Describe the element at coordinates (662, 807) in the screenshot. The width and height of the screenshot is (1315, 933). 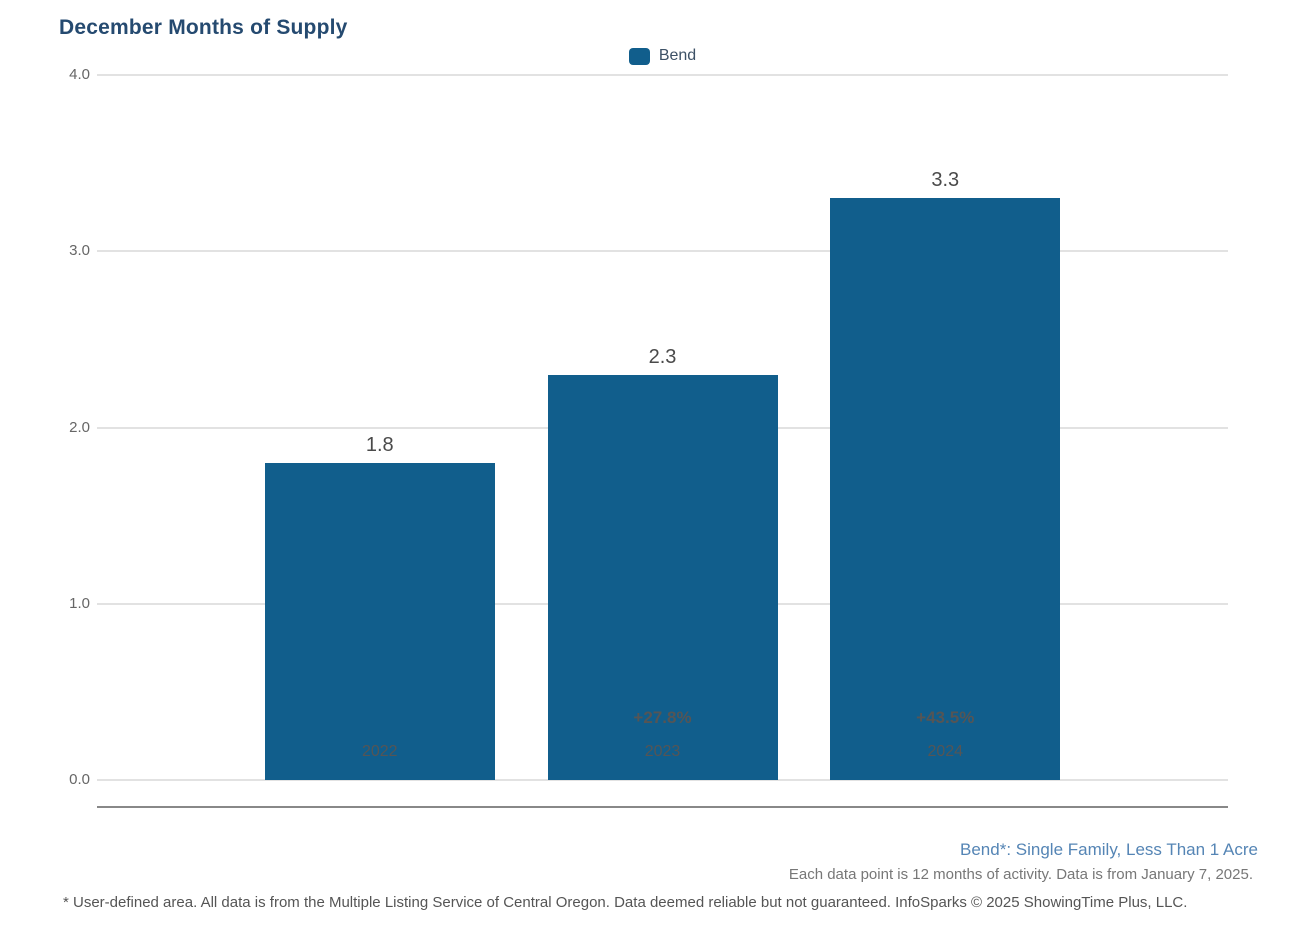
I see `x-axis-line` at that location.